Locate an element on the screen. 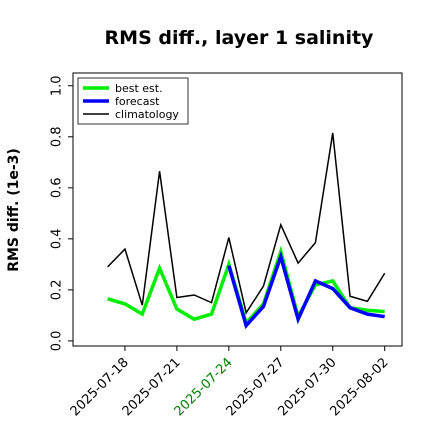 This screenshot has width=440, height=440. legend-item-best-est-label: best est. is located at coordinates (139, 88).